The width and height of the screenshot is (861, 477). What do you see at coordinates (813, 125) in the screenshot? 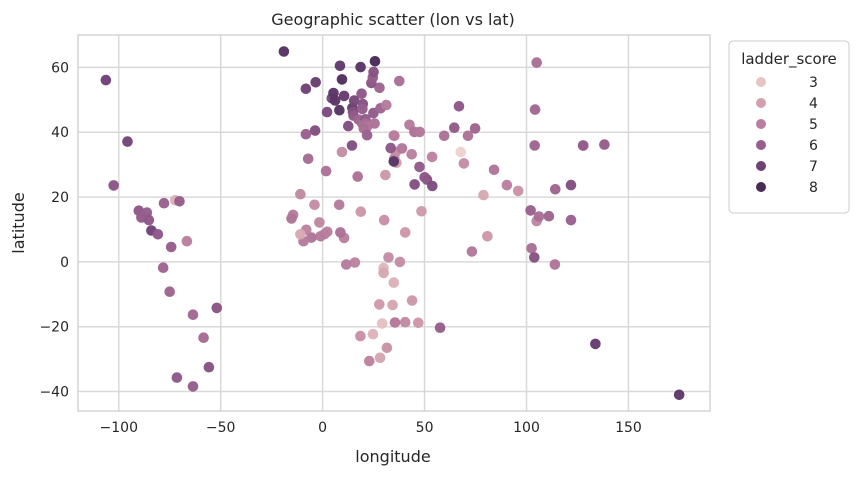
I see `legend-label: 5` at bounding box center [813, 125].